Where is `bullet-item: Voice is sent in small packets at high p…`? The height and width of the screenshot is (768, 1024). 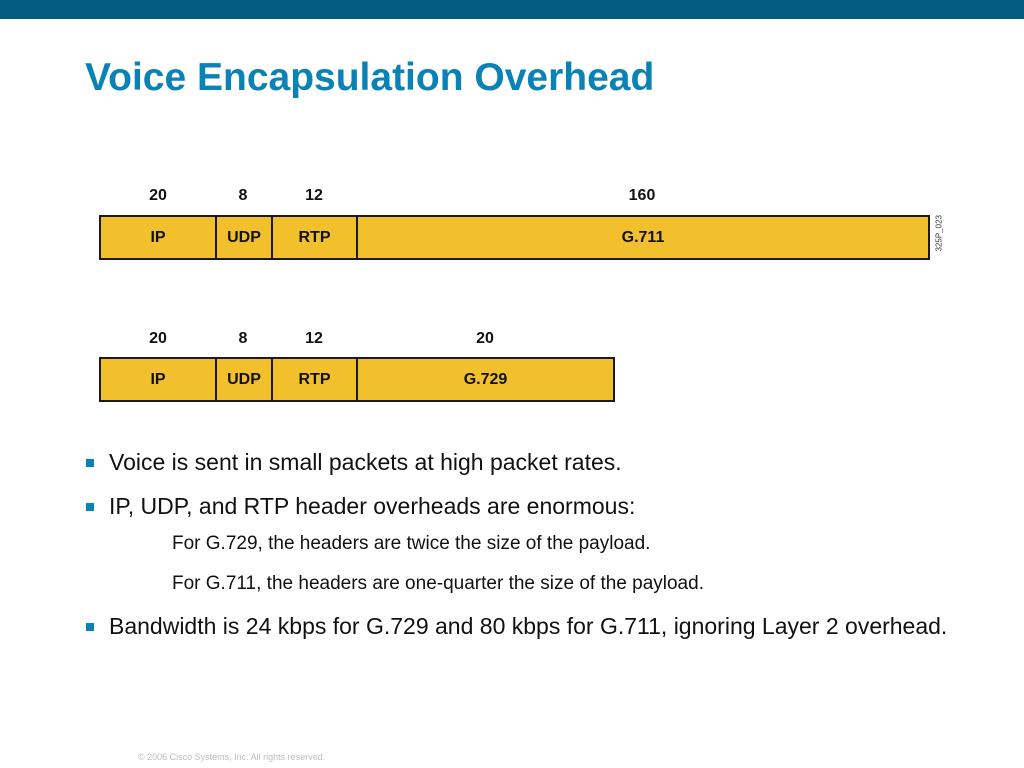 bullet-item: Voice is sent in small packets at high p… is located at coordinates (524, 462).